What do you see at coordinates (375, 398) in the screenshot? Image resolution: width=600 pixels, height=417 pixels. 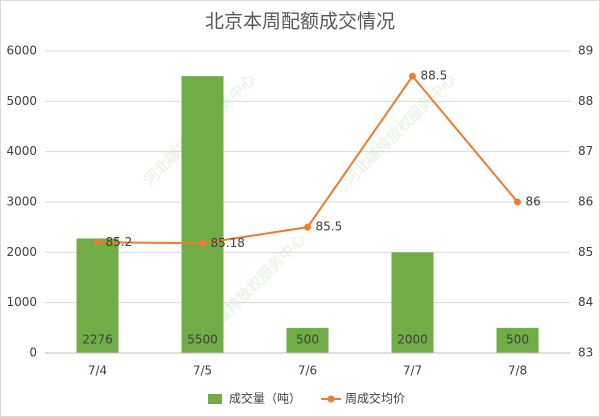 I see `legend-label: 周成交均价` at bounding box center [375, 398].